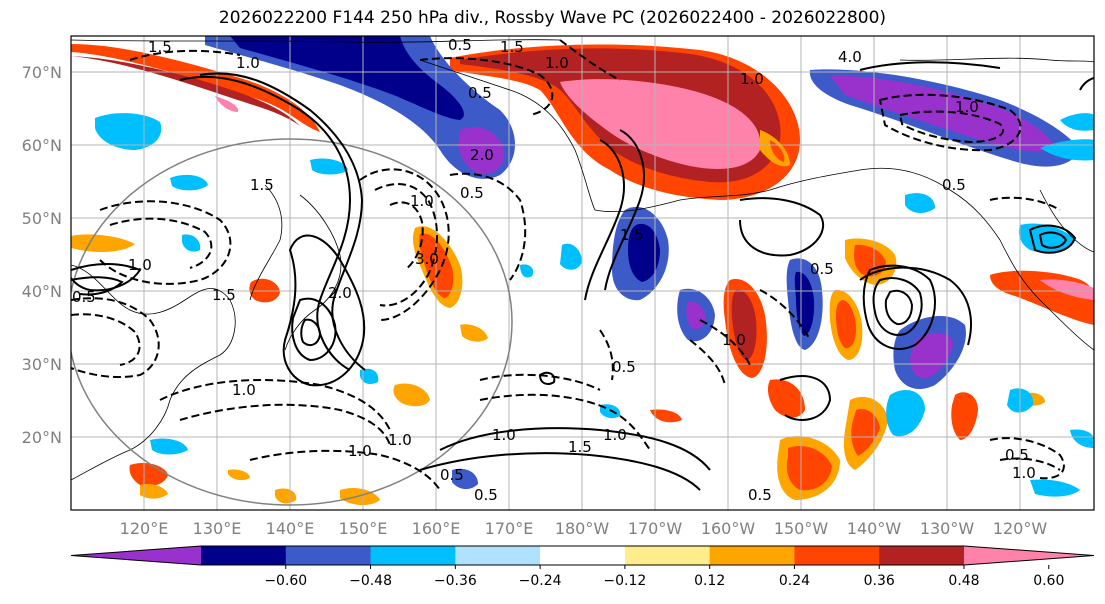 Image resolution: width=1105 pixels, height=604 pixels. I want to click on colorbar-tick-label: 0.24, so click(794, 581).